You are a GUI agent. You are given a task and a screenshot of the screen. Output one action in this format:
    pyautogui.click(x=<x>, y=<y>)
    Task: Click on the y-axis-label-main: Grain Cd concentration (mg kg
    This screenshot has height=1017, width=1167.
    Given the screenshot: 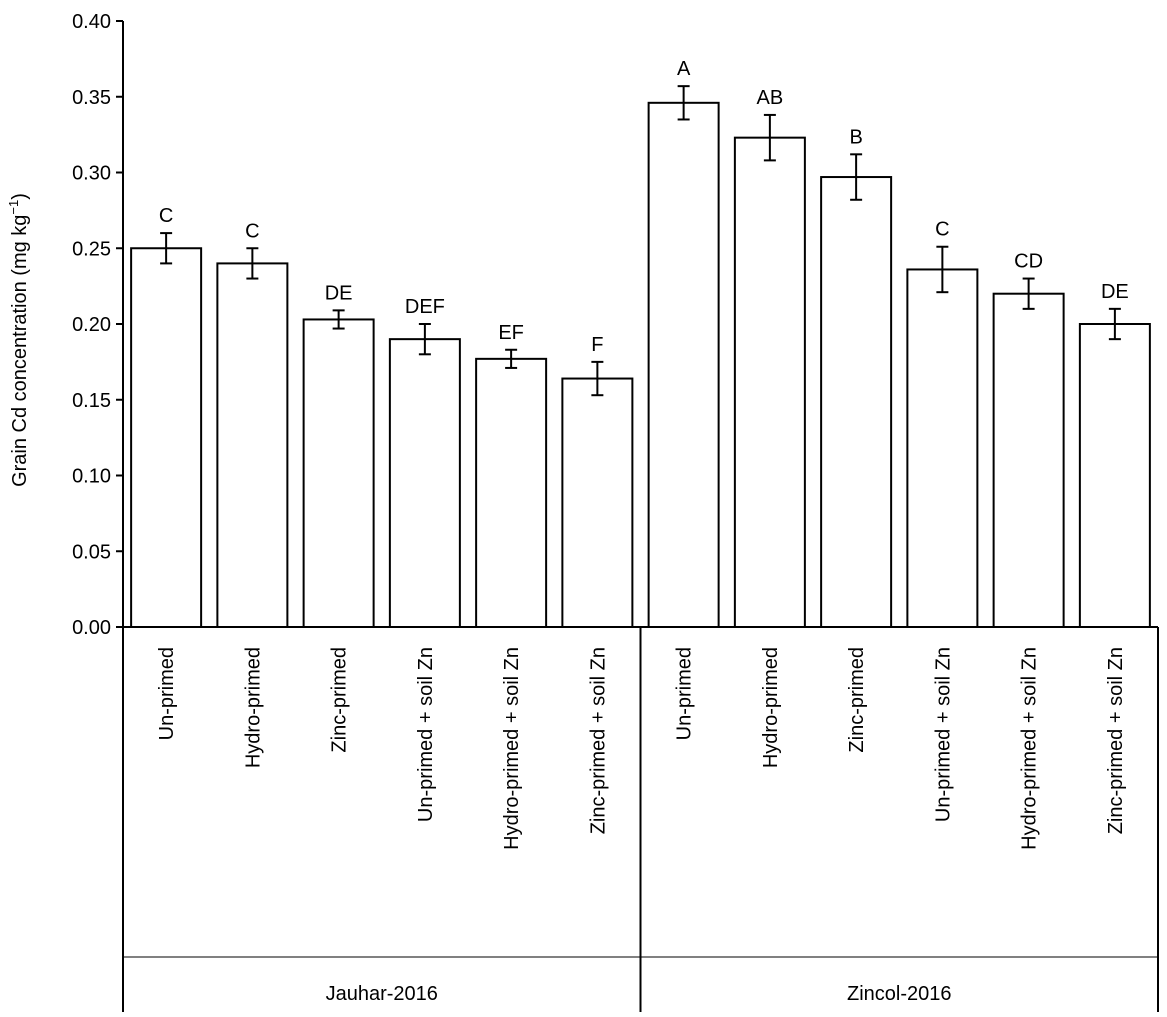 What is the action you would take?
    pyautogui.click(x=20, y=351)
    